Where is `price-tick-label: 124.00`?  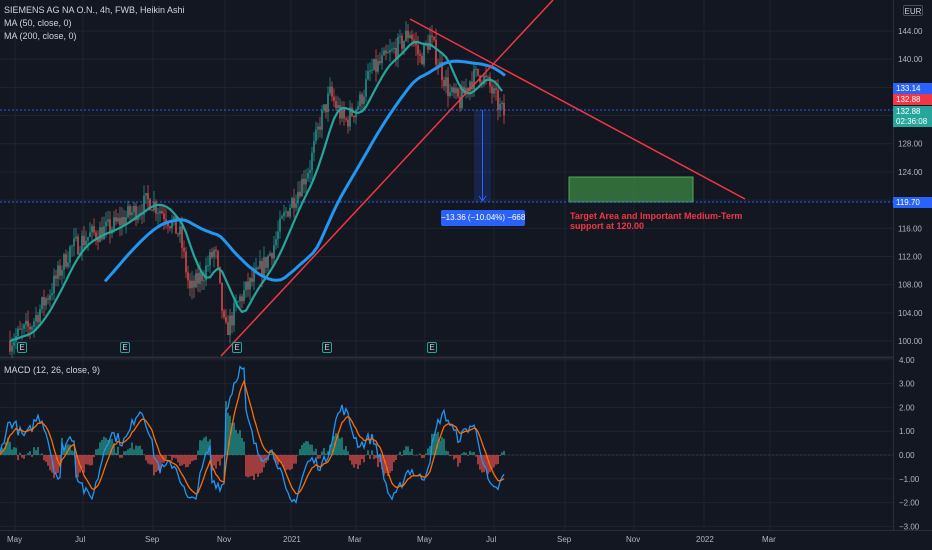
price-tick-label: 124.00 is located at coordinates (910, 172).